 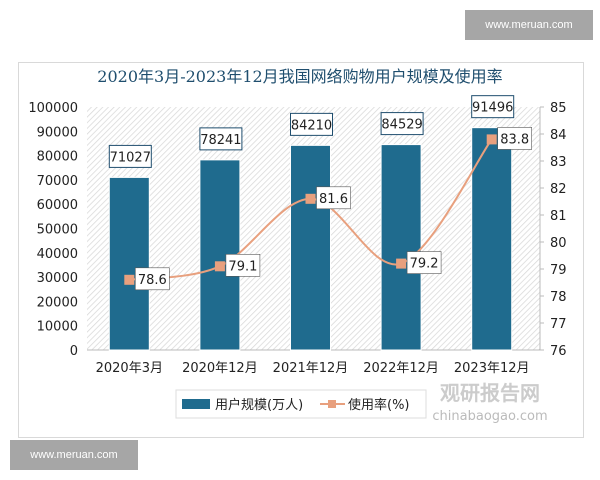 I want to click on line-data-label: 78.6, so click(x=152, y=280).